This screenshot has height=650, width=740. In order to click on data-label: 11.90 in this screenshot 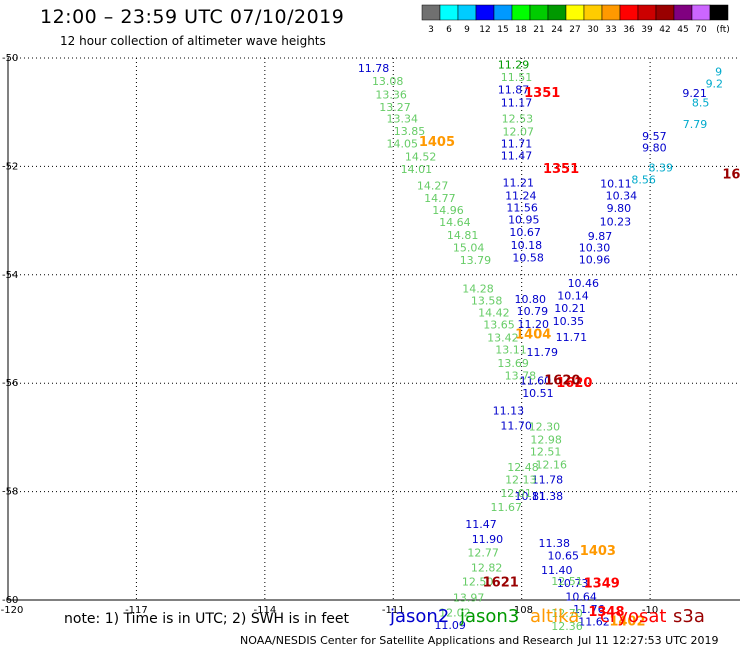, I will do `click(488, 539)`.